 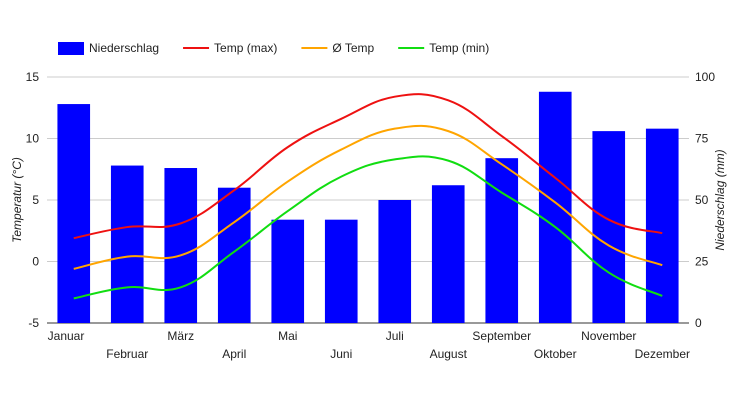 What do you see at coordinates (702, 139) in the screenshot?
I see `y-right-tick-label: 75` at bounding box center [702, 139].